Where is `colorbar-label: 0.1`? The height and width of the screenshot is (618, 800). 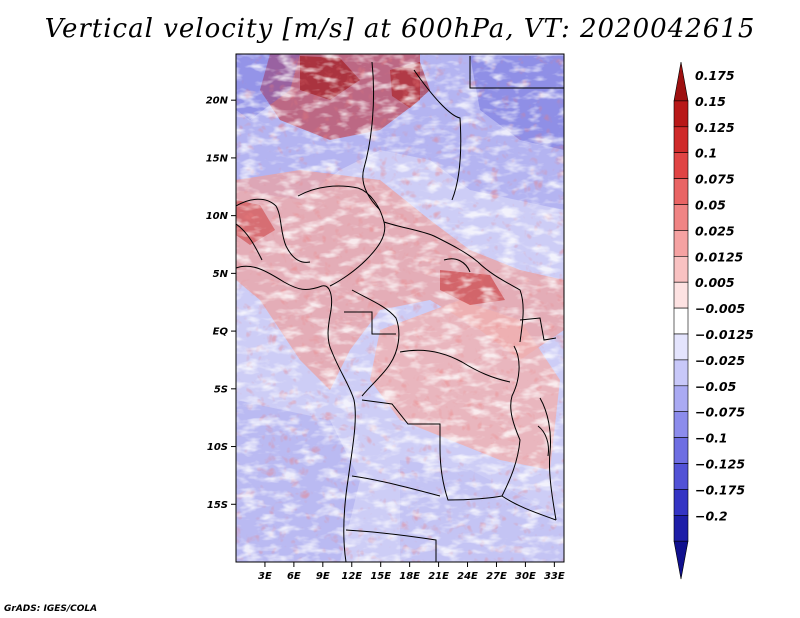
colorbar-label: 0.1 is located at coordinates (706, 153).